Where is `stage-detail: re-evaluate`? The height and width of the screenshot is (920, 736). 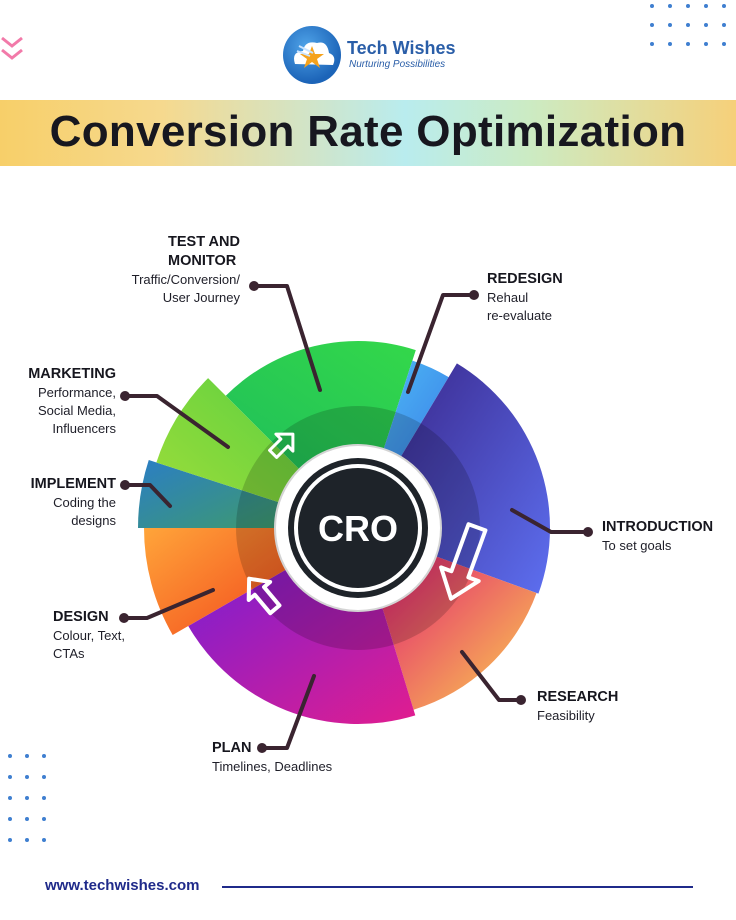
stage-detail: re-evaluate is located at coordinates (520, 315).